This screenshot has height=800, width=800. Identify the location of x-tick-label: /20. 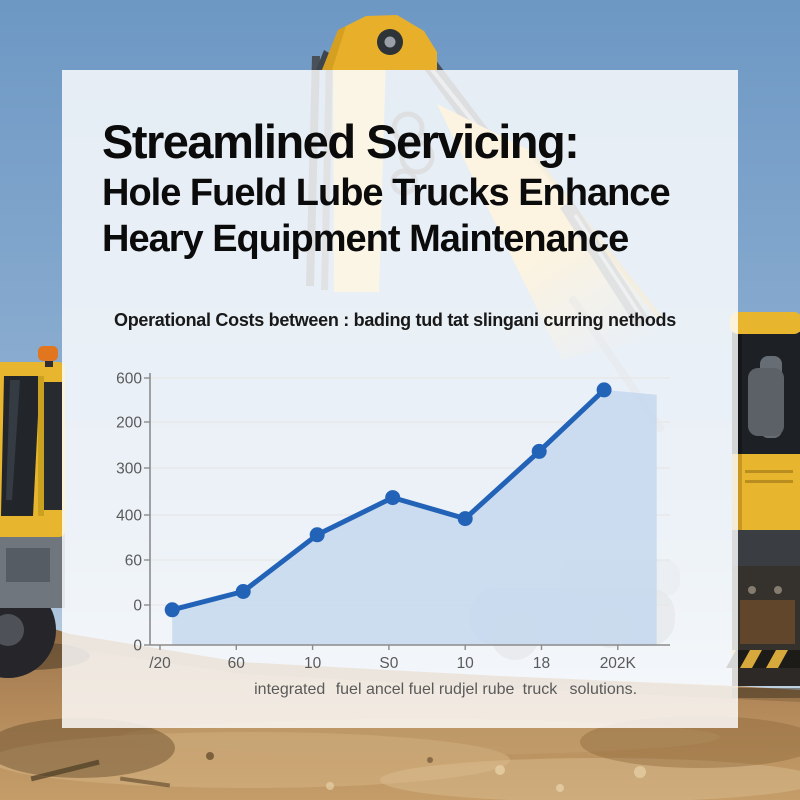
(160, 663).